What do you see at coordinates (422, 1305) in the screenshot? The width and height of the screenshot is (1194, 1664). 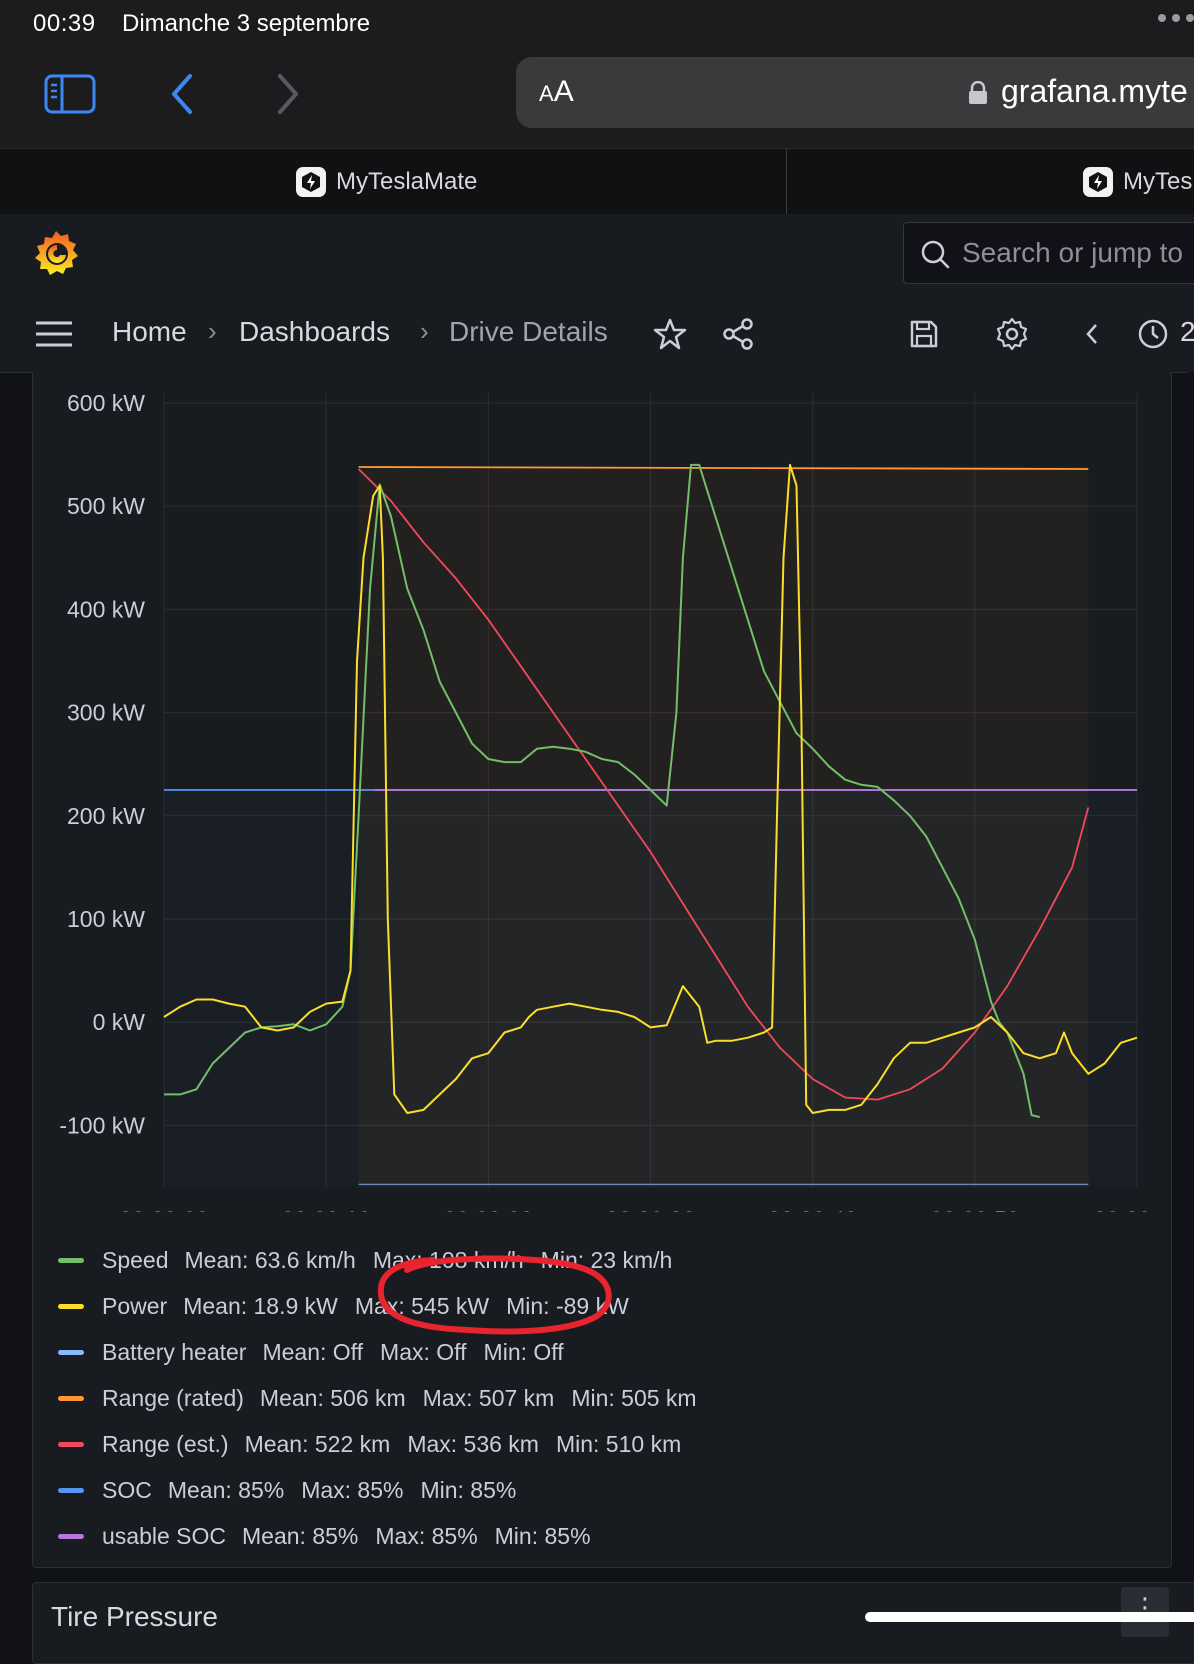 I see `legend-max: Max: 545 kW` at bounding box center [422, 1305].